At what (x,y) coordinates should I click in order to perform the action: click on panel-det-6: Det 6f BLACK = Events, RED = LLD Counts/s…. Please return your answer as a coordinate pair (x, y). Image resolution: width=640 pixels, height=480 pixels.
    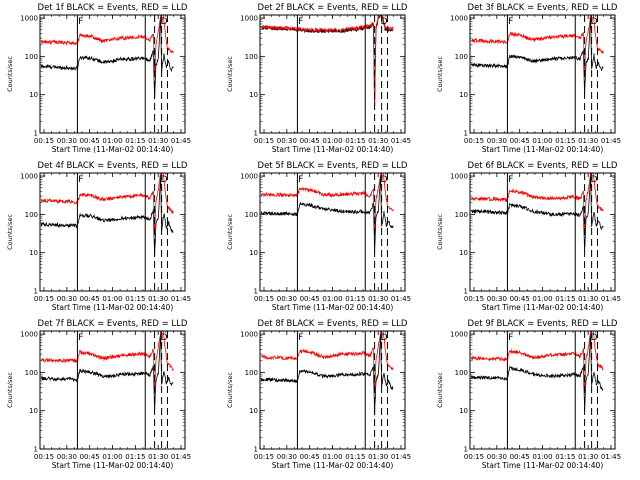
    Looking at the image, I should click on (528, 236).